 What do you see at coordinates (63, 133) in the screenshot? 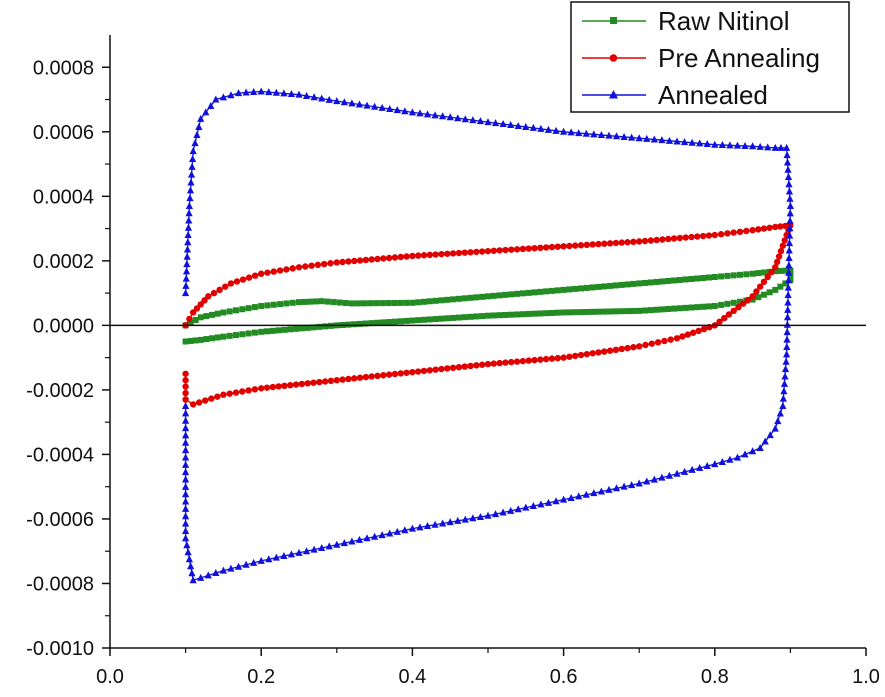
I see `y-tick-label: 0.0006` at bounding box center [63, 133].